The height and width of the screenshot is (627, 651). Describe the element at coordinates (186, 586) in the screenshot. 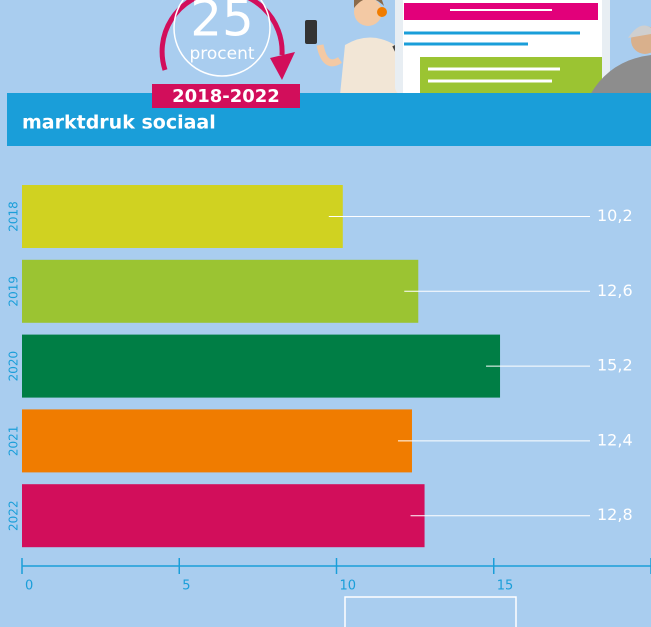

I see `x-tick-label: 5` at that location.